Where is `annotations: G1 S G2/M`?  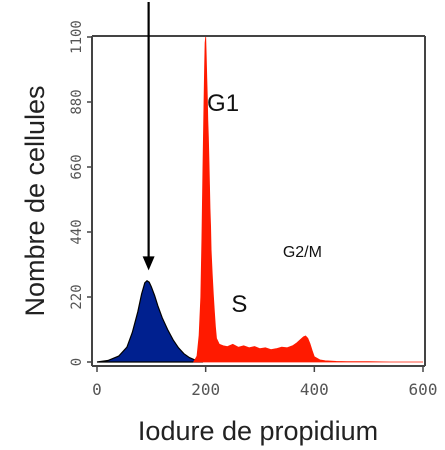 annotations: G1 S G2/M is located at coordinates (264, 204).